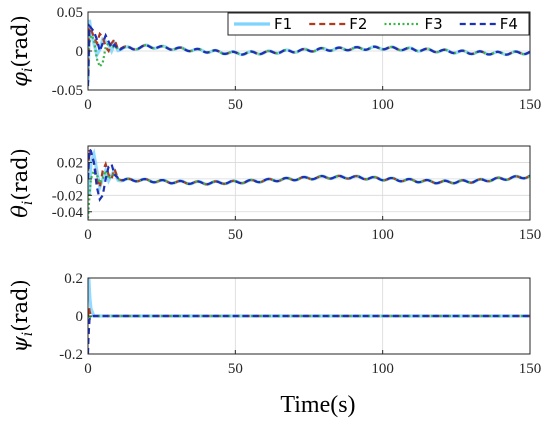 The height and width of the screenshot is (424, 550). I want to click on legend-label-f1: F1, so click(283, 24).